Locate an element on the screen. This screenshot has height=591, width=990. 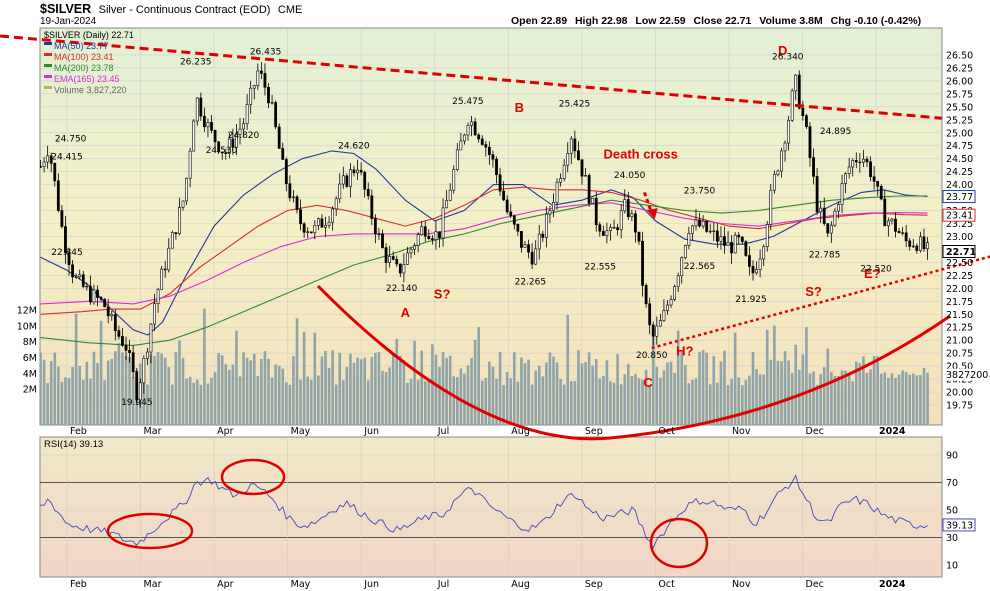
annotation-label: A is located at coordinates (406, 312).